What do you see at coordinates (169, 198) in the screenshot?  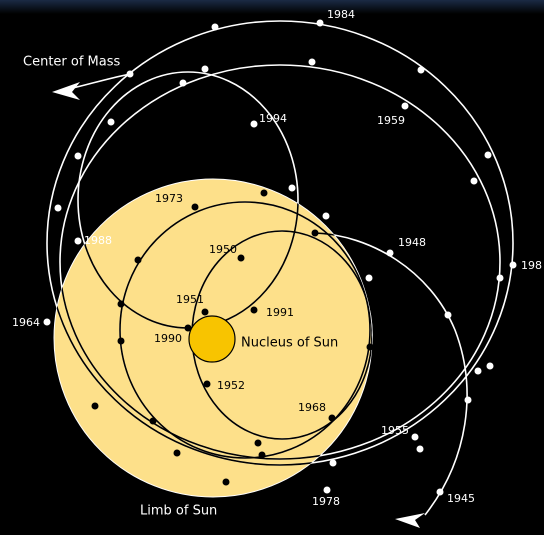 I see `year-label: 1973` at bounding box center [169, 198].